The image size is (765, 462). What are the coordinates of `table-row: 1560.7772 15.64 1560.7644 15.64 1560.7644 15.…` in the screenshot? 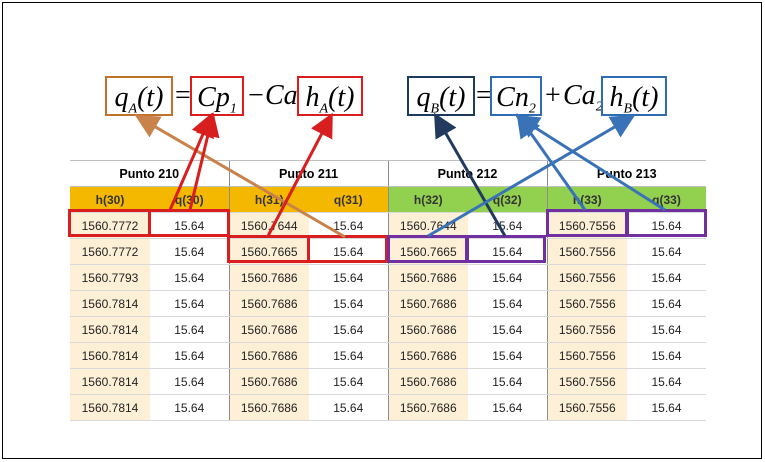 It's located at (388, 225).